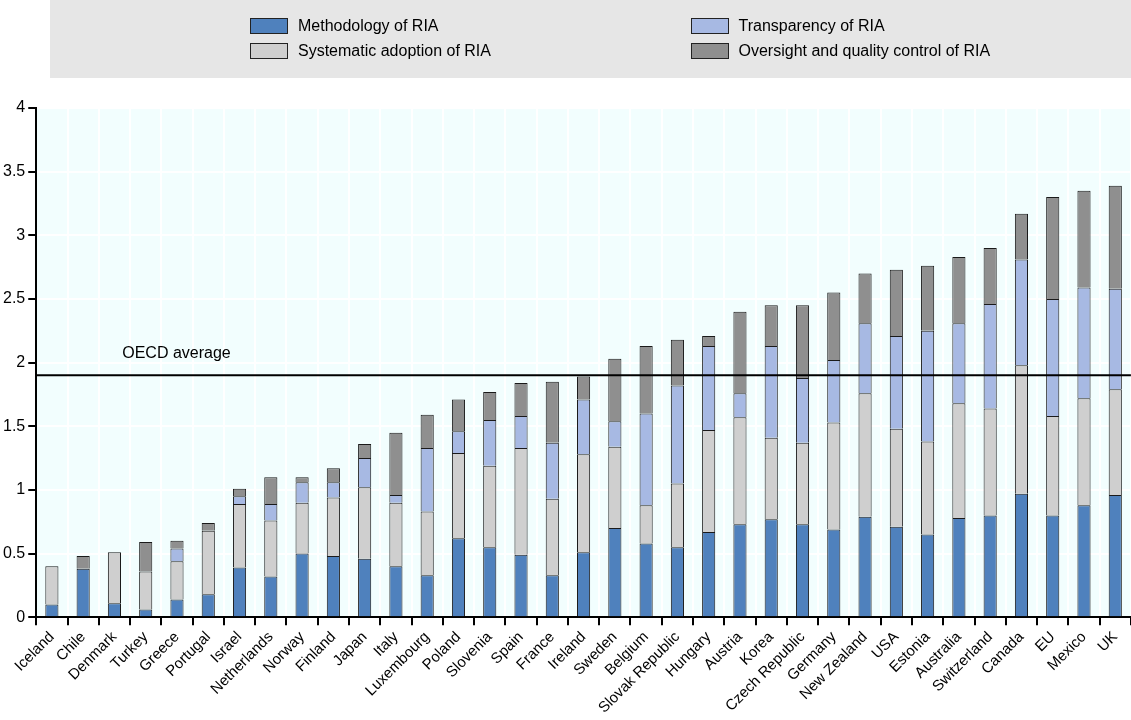  Describe the element at coordinates (21, 362) in the screenshot. I see `y-tick-label: 2` at that location.